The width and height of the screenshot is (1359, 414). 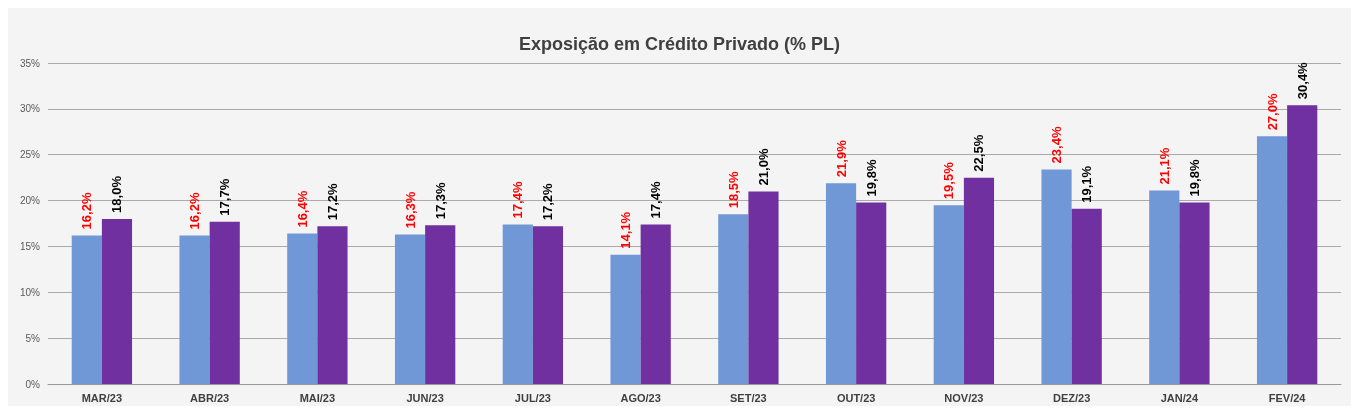 What do you see at coordinates (30, 155) in the screenshot?
I see `y-tick-label: 25%` at bounding box center [30, 155].